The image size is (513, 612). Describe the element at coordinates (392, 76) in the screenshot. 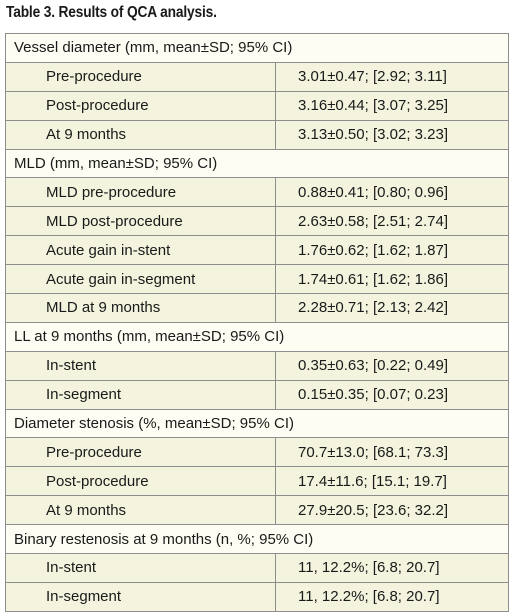

I see `row-value: 3.01±0.47; [2.92; 3.11]` at that location.